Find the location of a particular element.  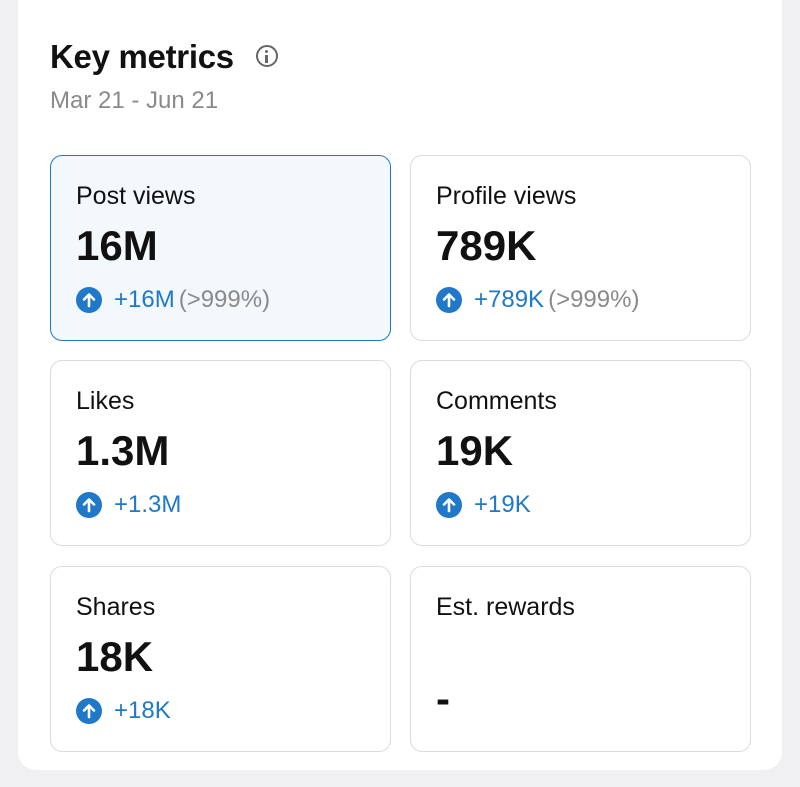

metric-change: +789K (>999%) is located at coordinates (537, 300).